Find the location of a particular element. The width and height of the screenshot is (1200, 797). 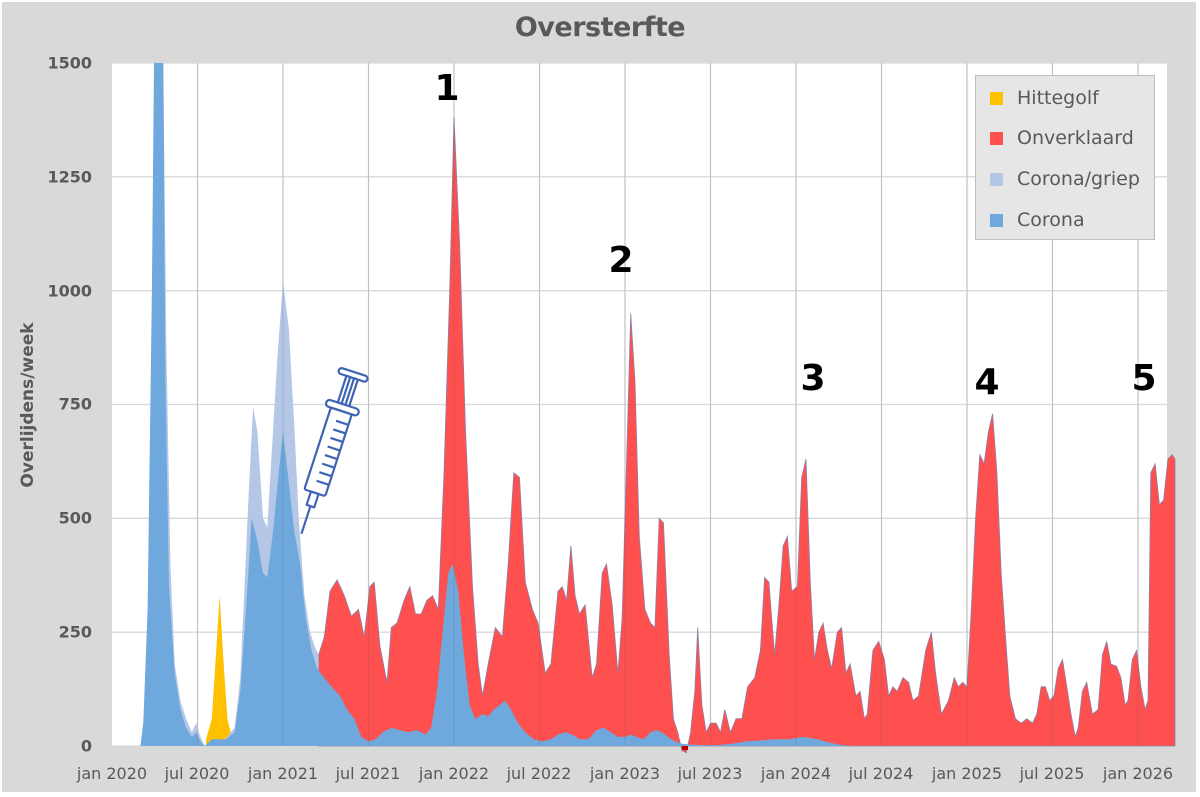

x-tick: jan 2026 is located at coordinates (1138, 773).